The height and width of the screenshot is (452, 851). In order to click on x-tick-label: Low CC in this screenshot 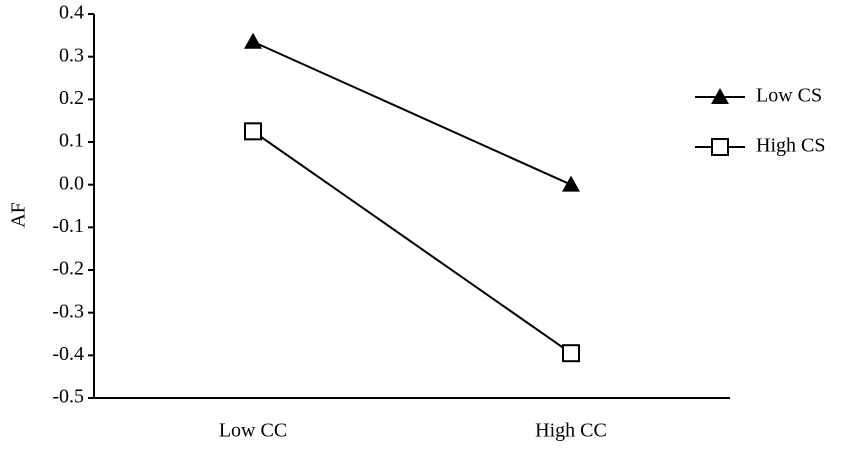, I will do `click(253, 431)`.